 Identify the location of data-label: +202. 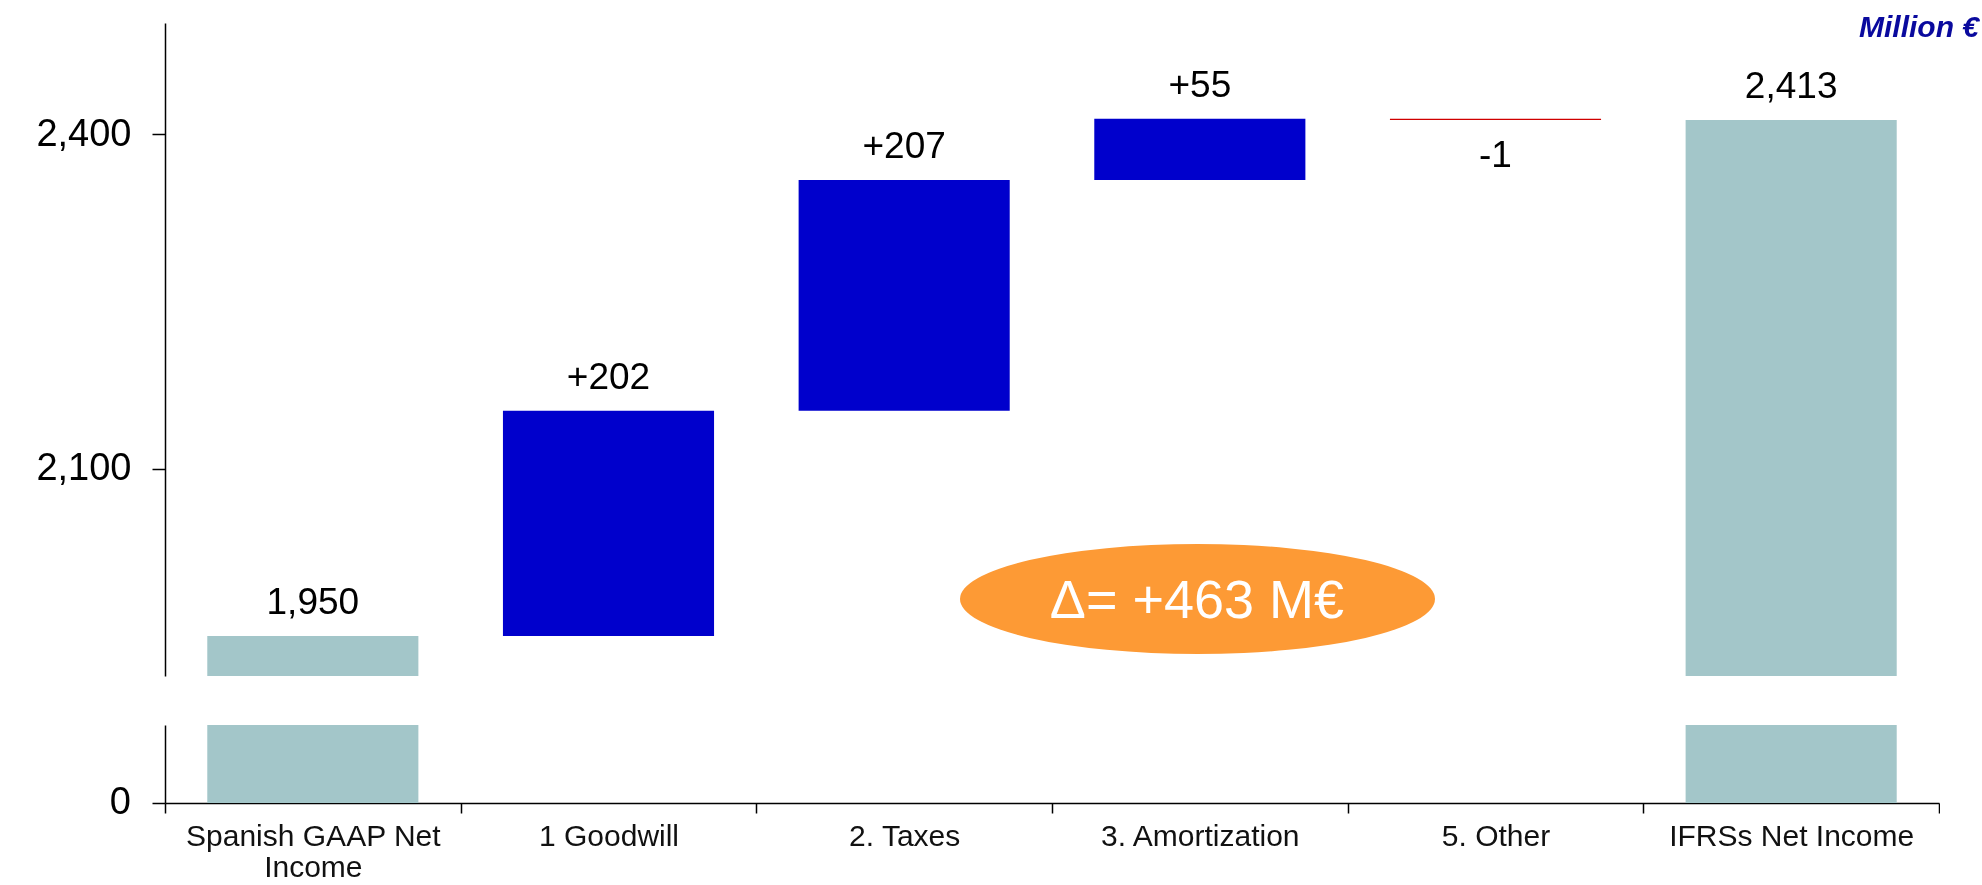
(608, 376).